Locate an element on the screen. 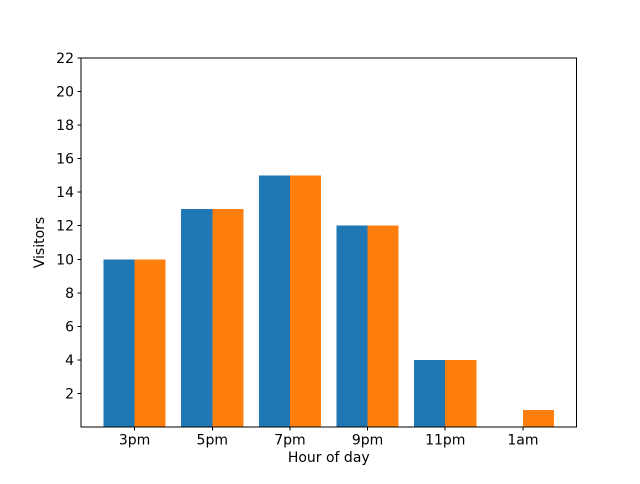 This screenshot has height=484, width=640. x-axis-ticks: 3pm 5pm 7pm 9pm 11pm 1am is located at coordinates (328, 438).